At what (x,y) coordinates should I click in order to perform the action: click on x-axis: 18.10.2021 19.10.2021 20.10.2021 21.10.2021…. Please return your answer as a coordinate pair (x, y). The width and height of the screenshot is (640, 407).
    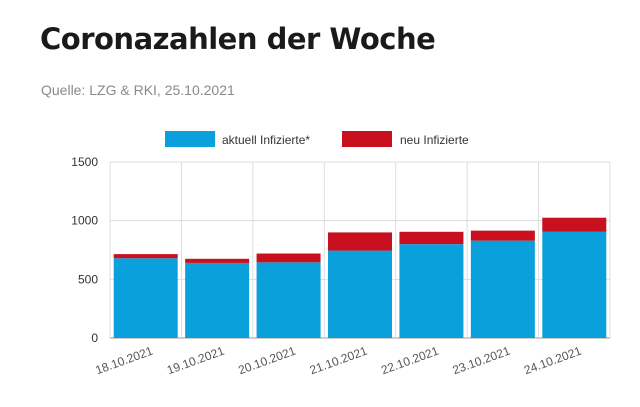
    Looking at the image, I should click on (339, 361).